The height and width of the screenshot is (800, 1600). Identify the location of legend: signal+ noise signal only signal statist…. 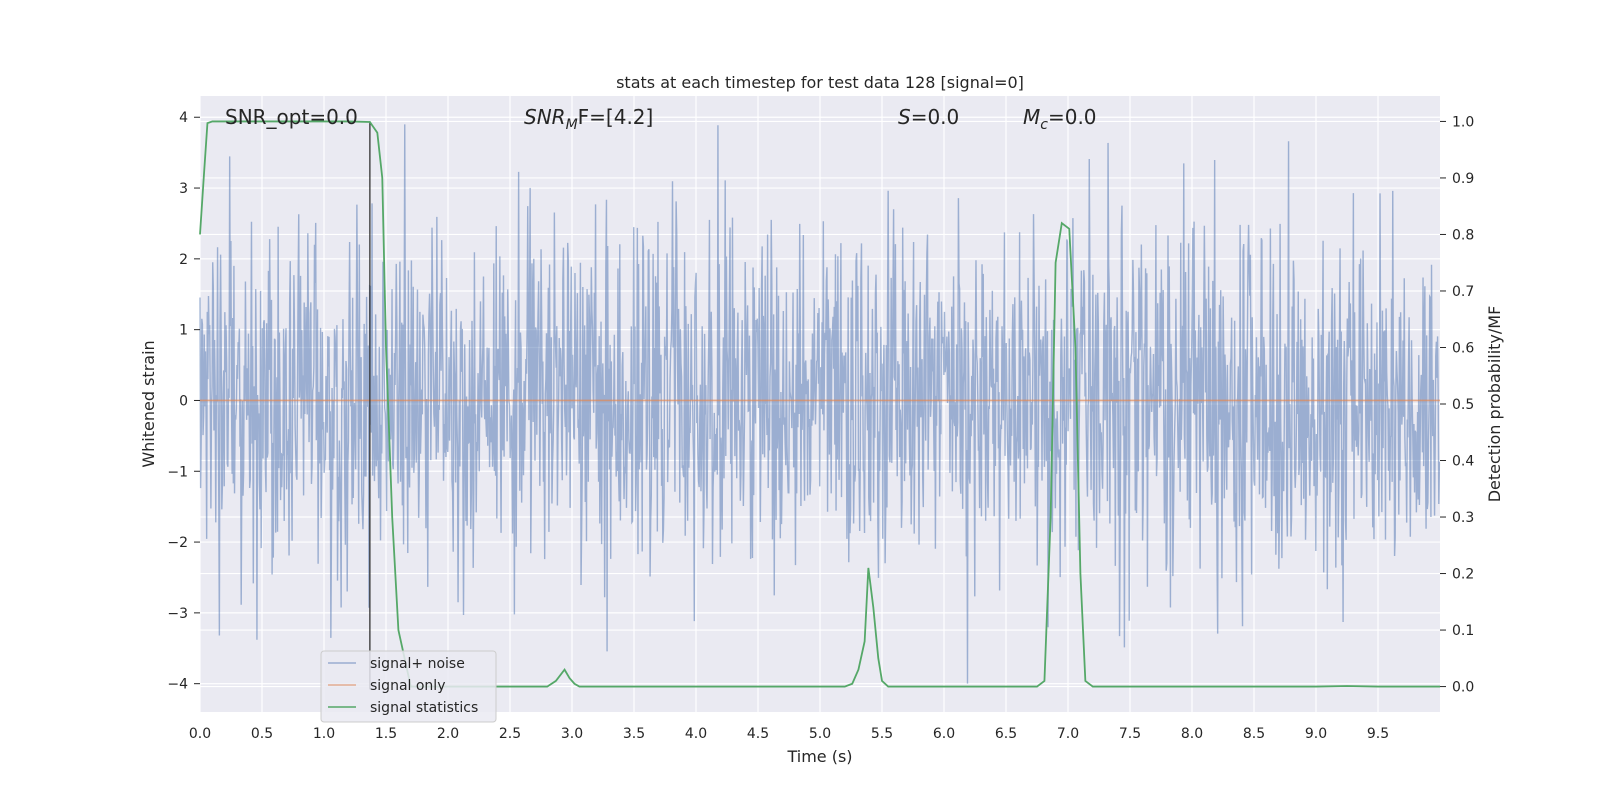
(408, 686).